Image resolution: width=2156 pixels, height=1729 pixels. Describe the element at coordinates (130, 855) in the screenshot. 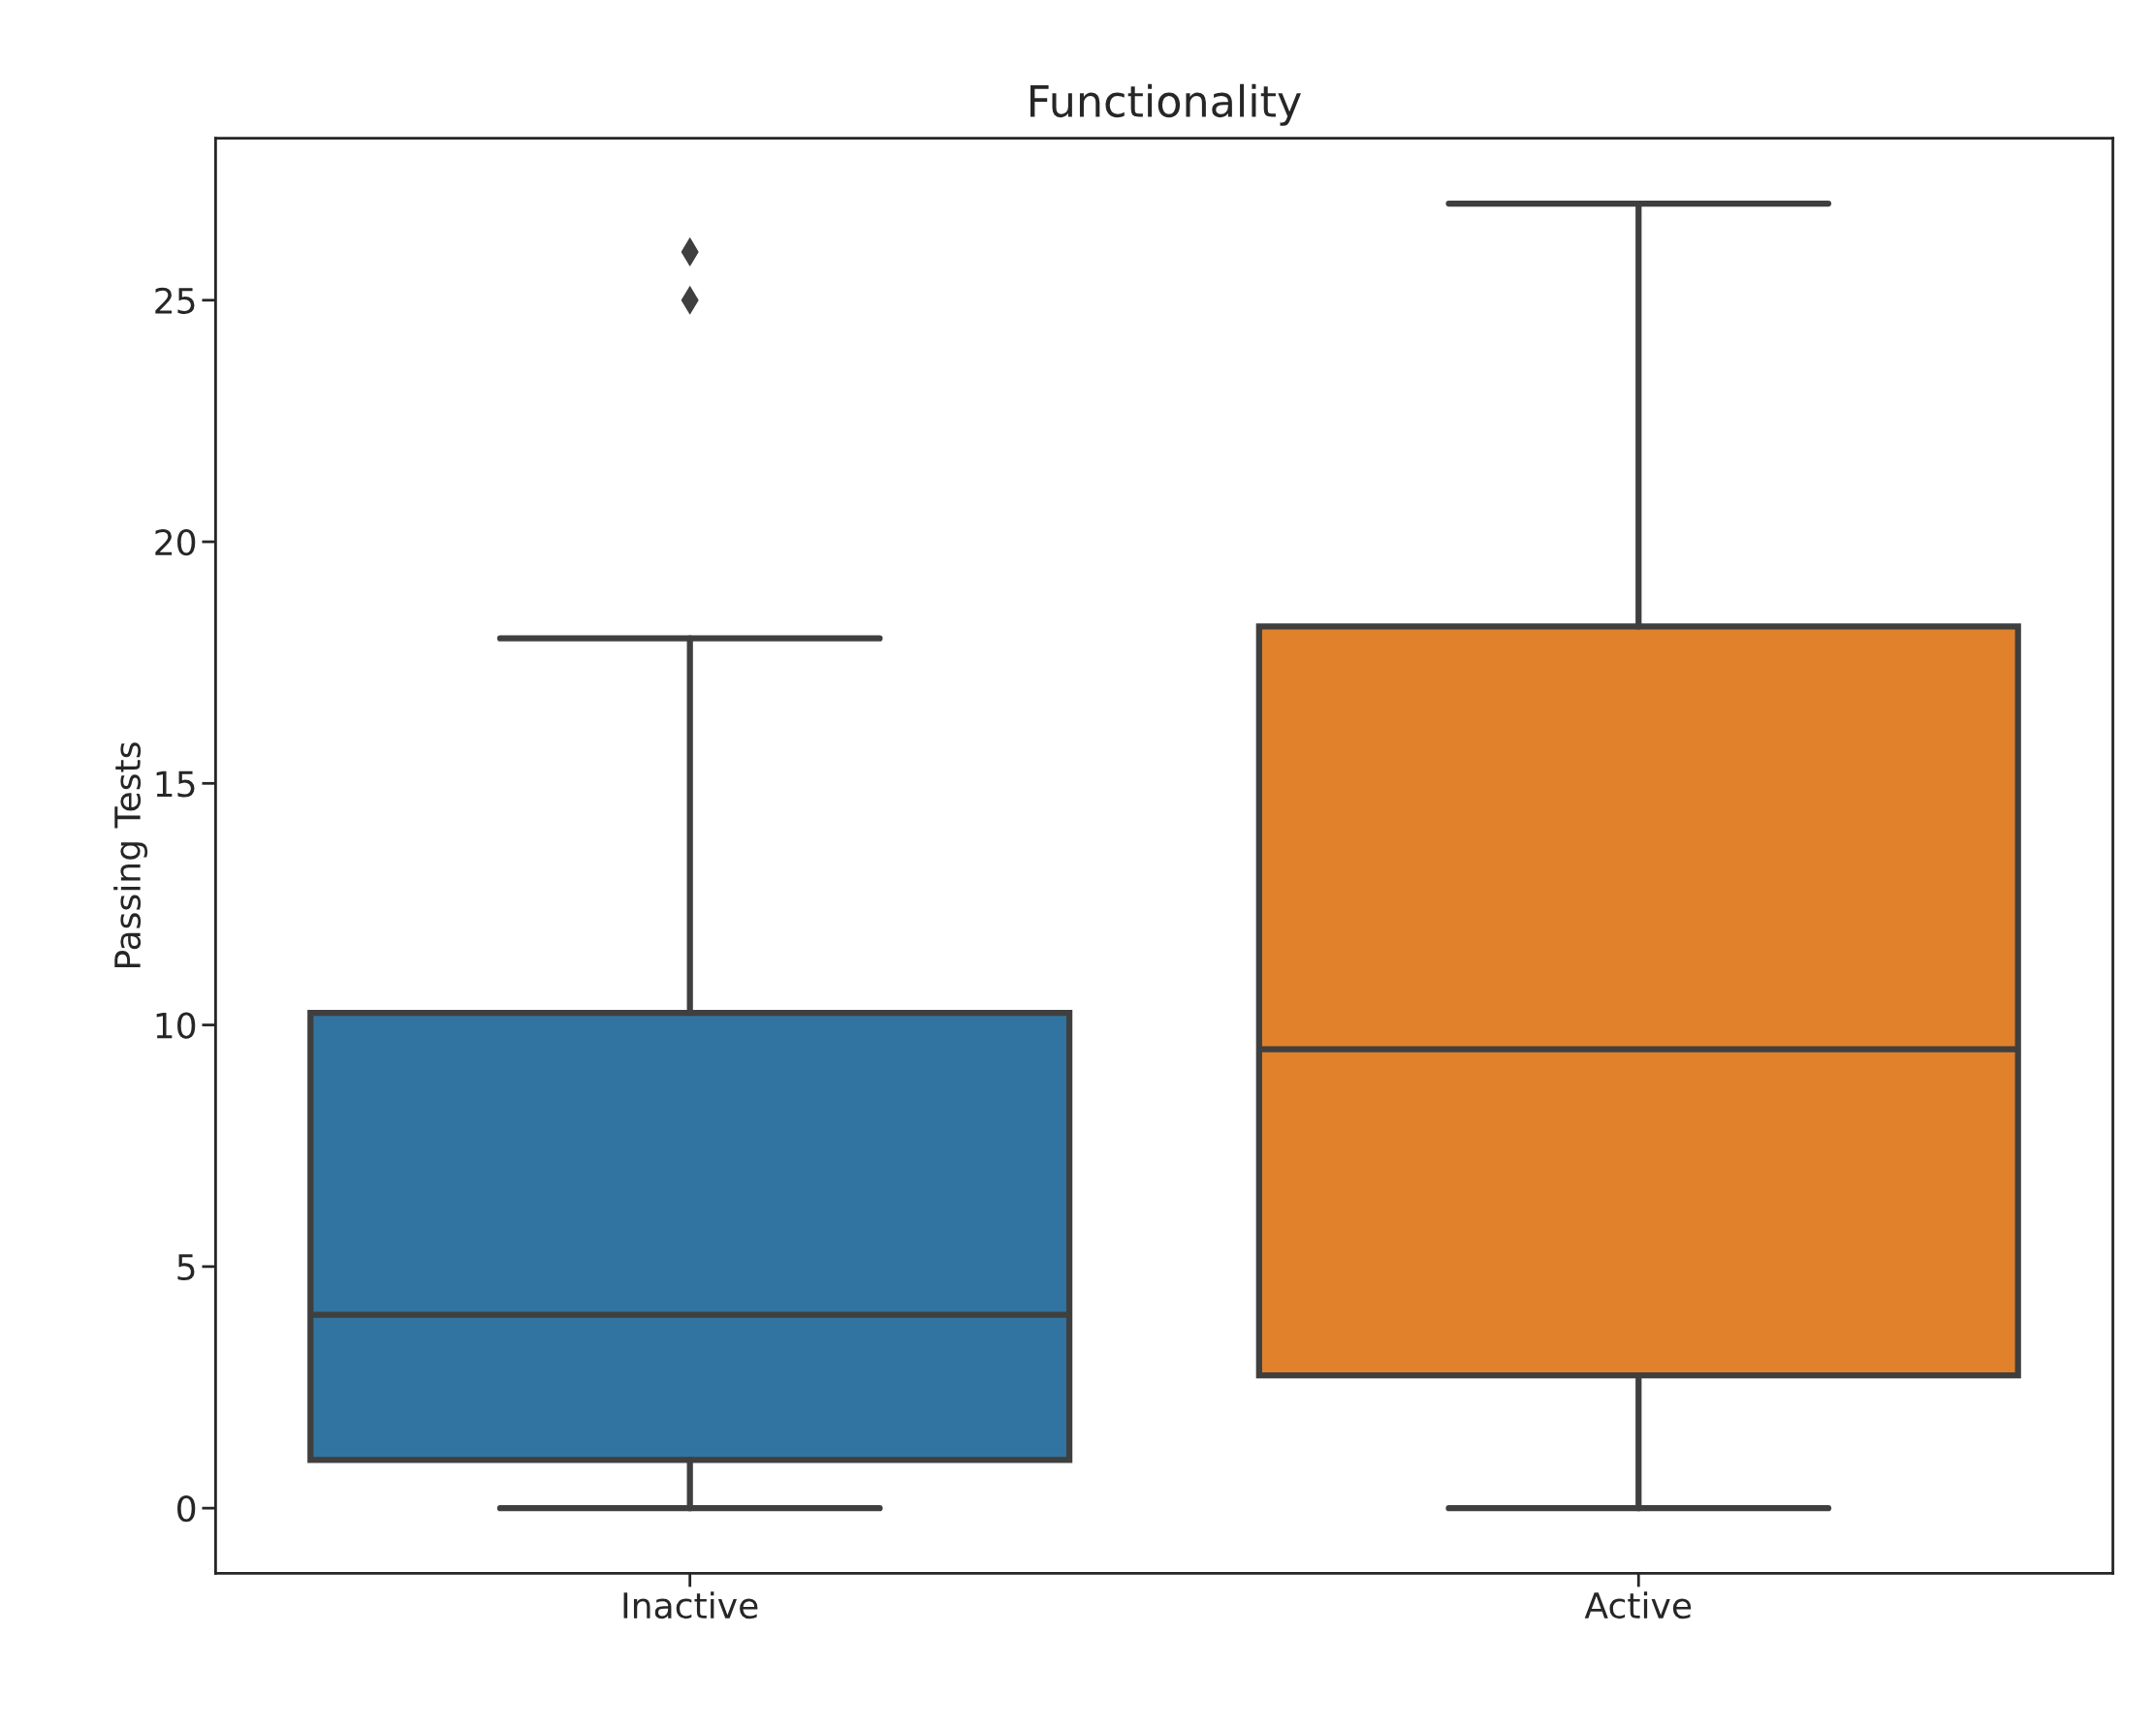

I see `y-axis-title: Passing Tests` at that location.